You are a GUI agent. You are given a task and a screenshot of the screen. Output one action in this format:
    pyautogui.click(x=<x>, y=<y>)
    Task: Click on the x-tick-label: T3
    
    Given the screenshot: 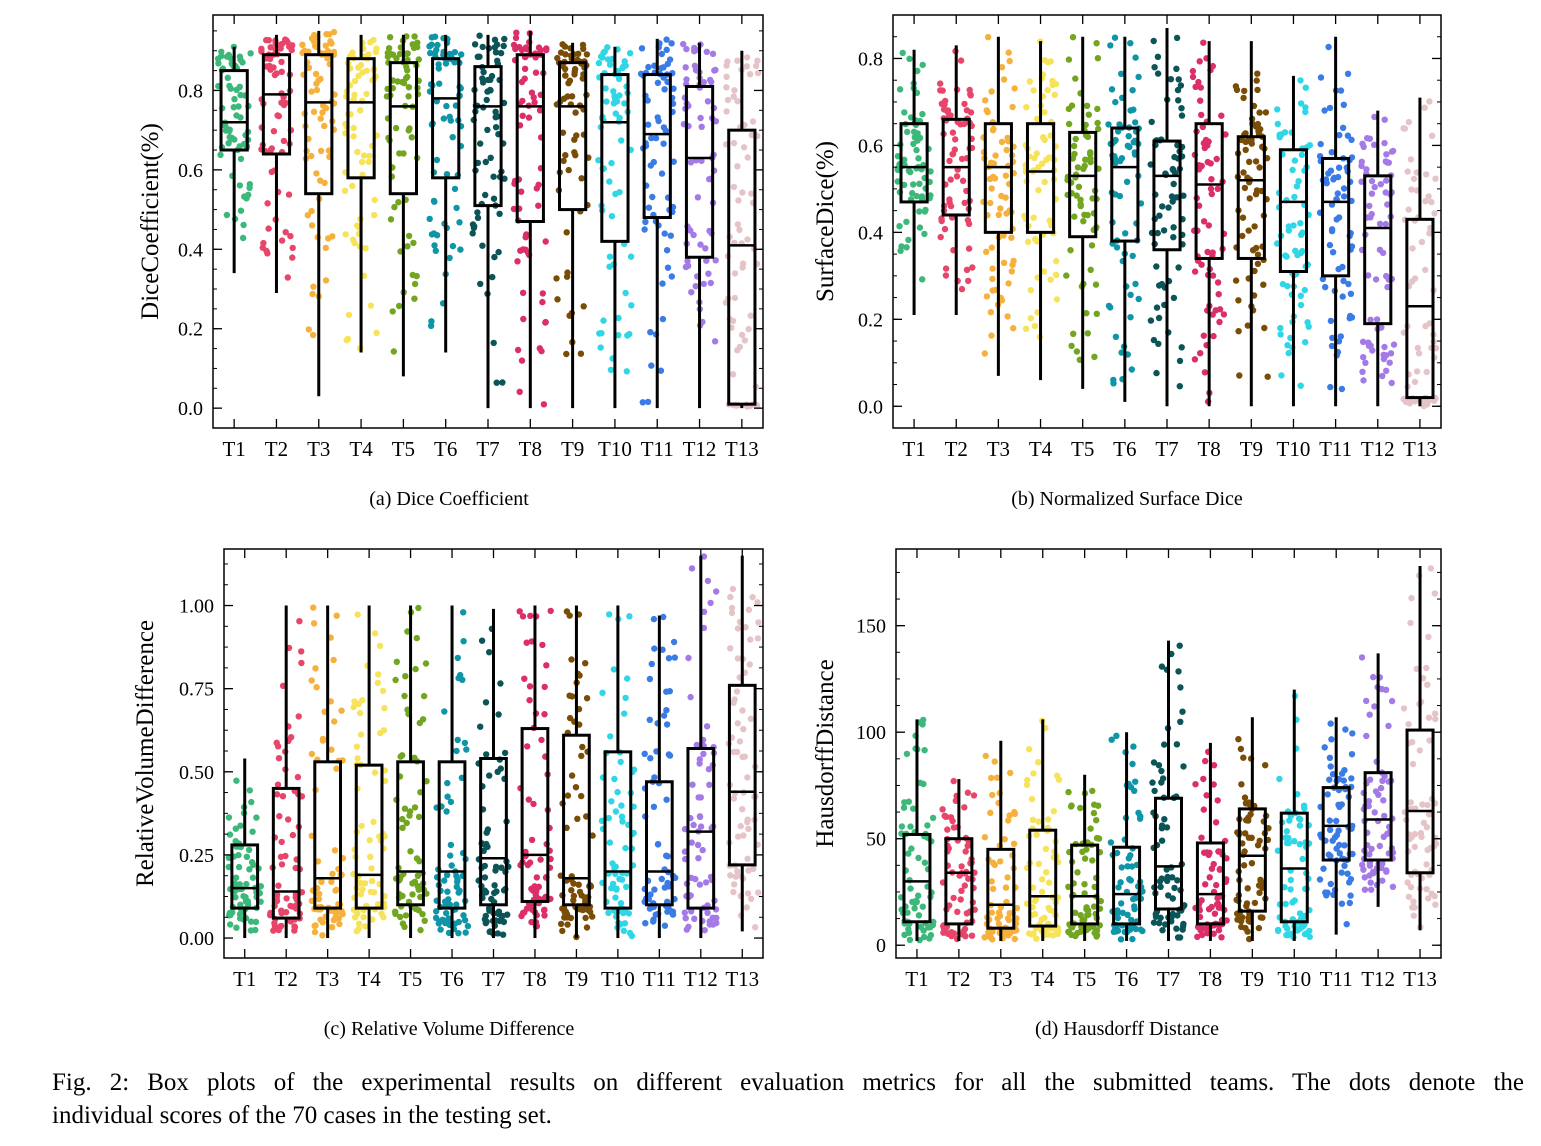 What is the action you would take?
    pyautogui.click(x=327, y=979)
    